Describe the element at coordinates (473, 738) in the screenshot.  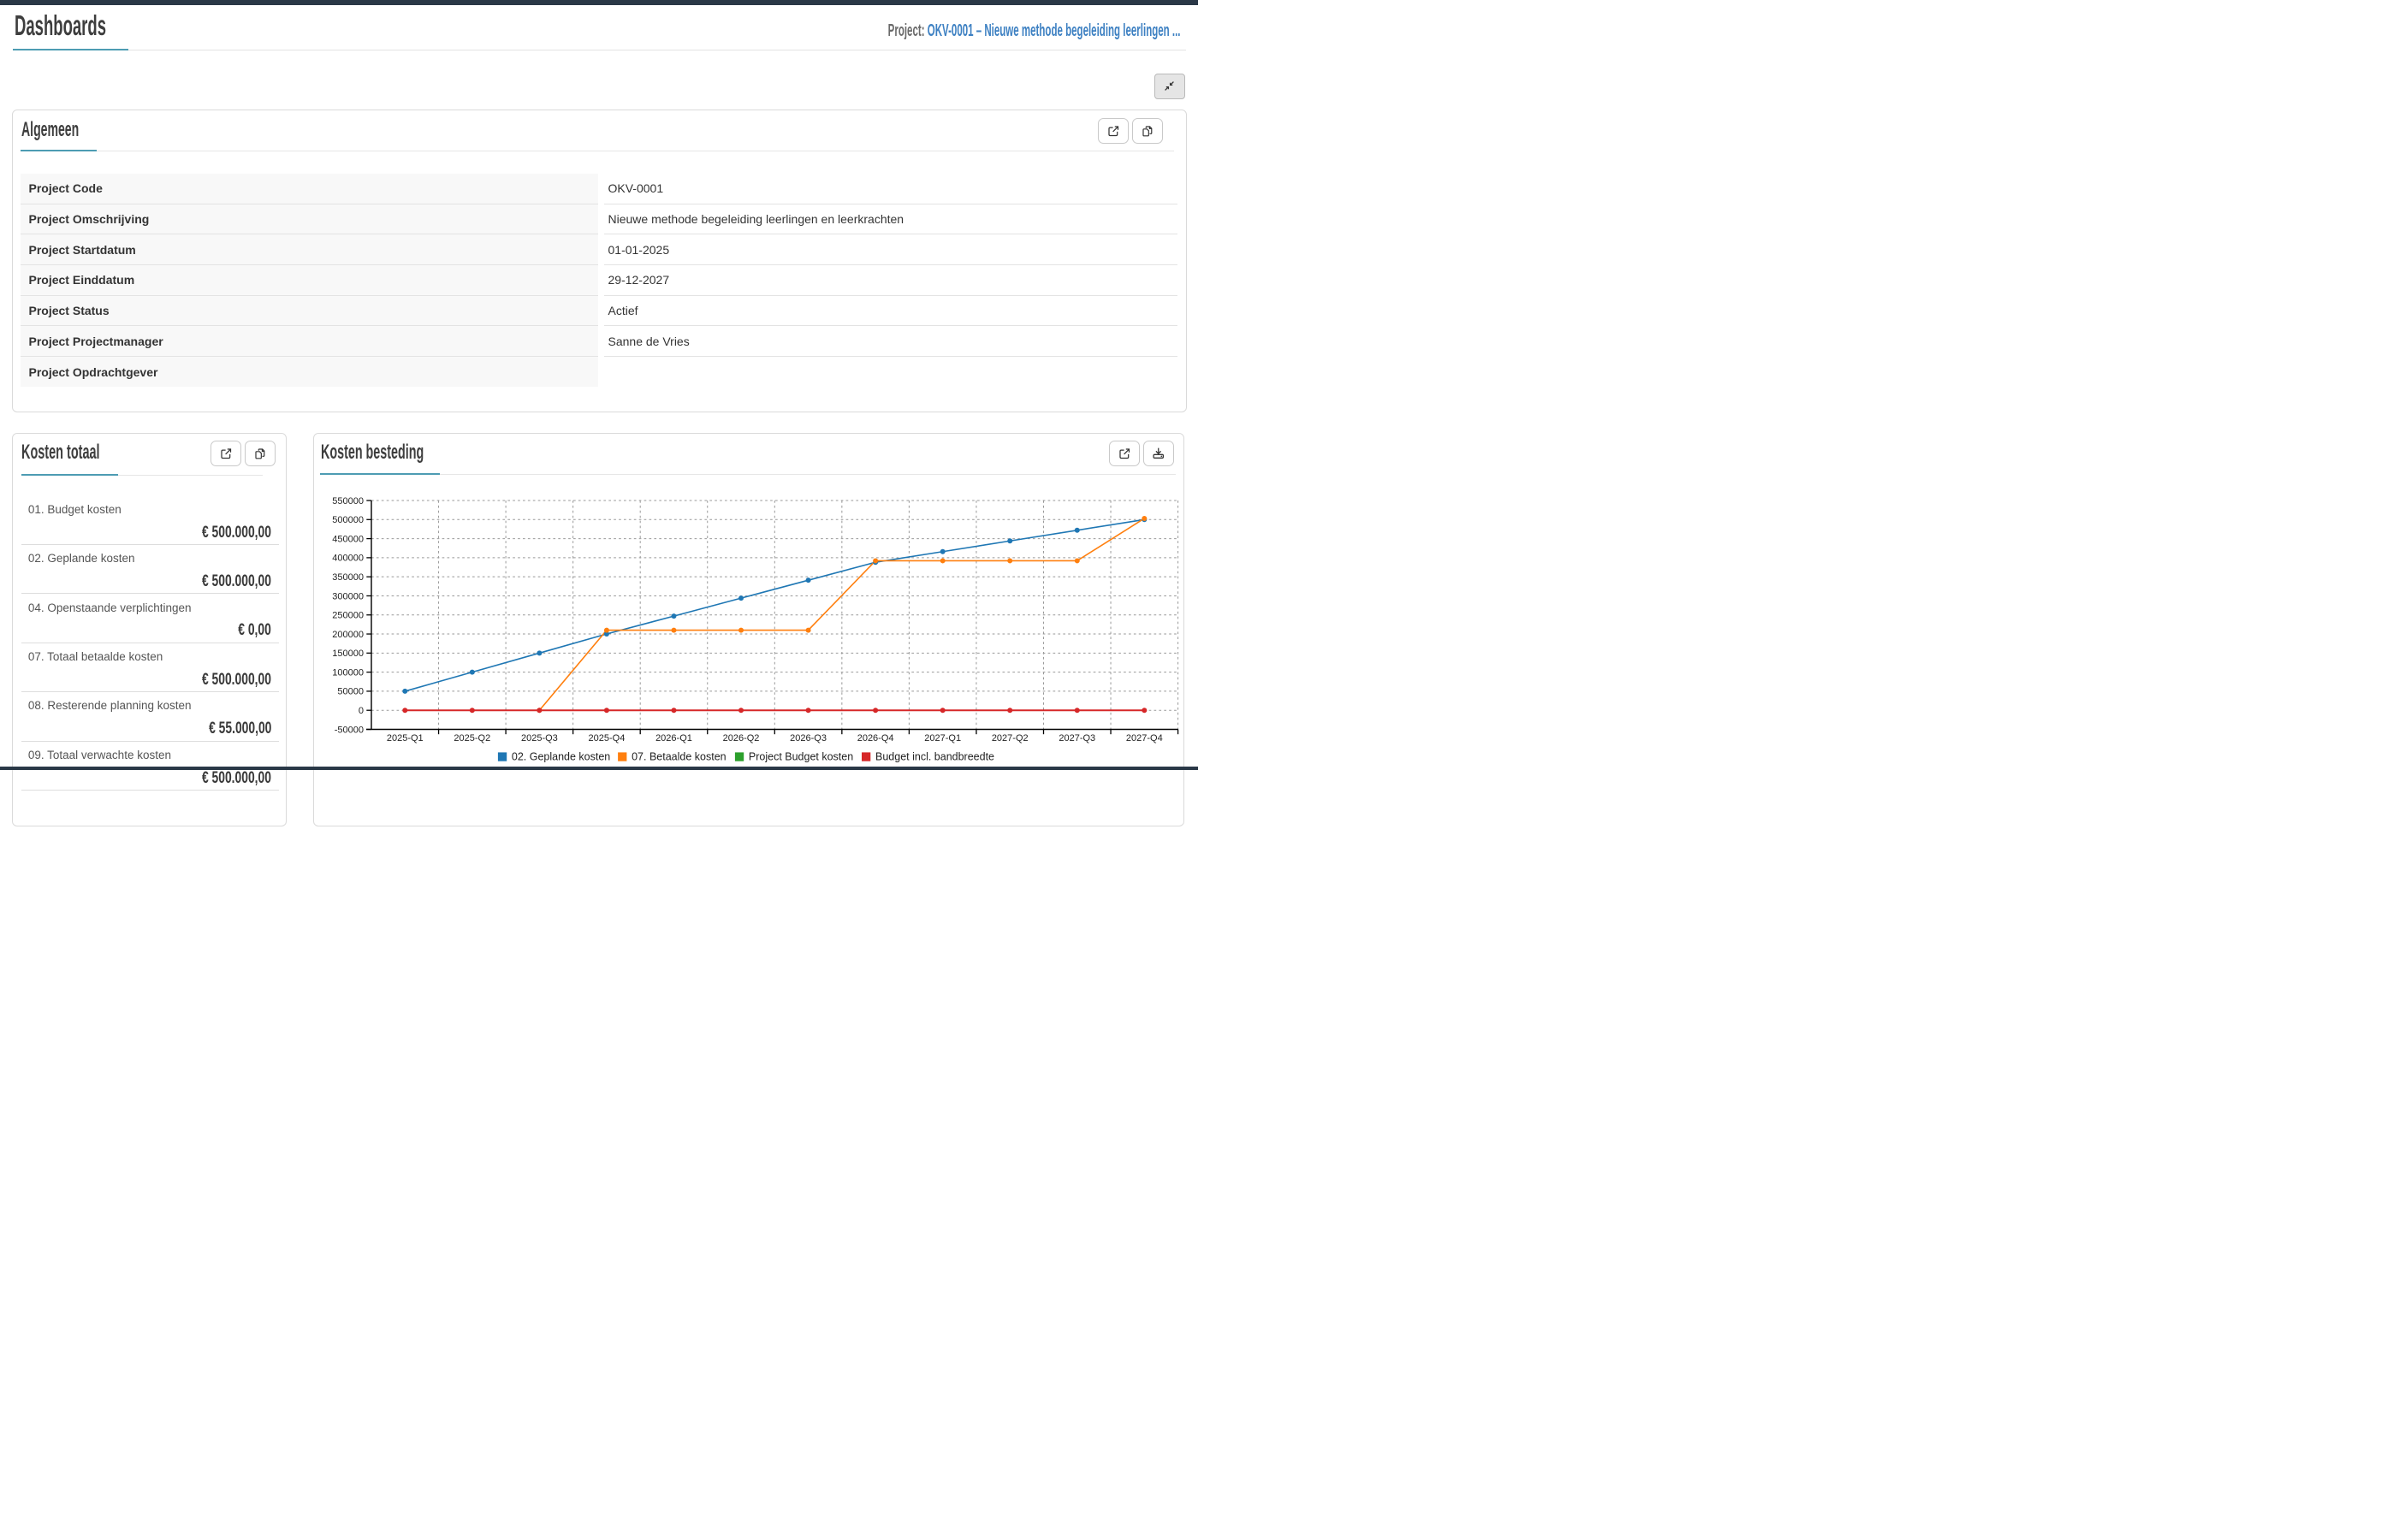
I see `svg-text: 2025-Q2` at that location.